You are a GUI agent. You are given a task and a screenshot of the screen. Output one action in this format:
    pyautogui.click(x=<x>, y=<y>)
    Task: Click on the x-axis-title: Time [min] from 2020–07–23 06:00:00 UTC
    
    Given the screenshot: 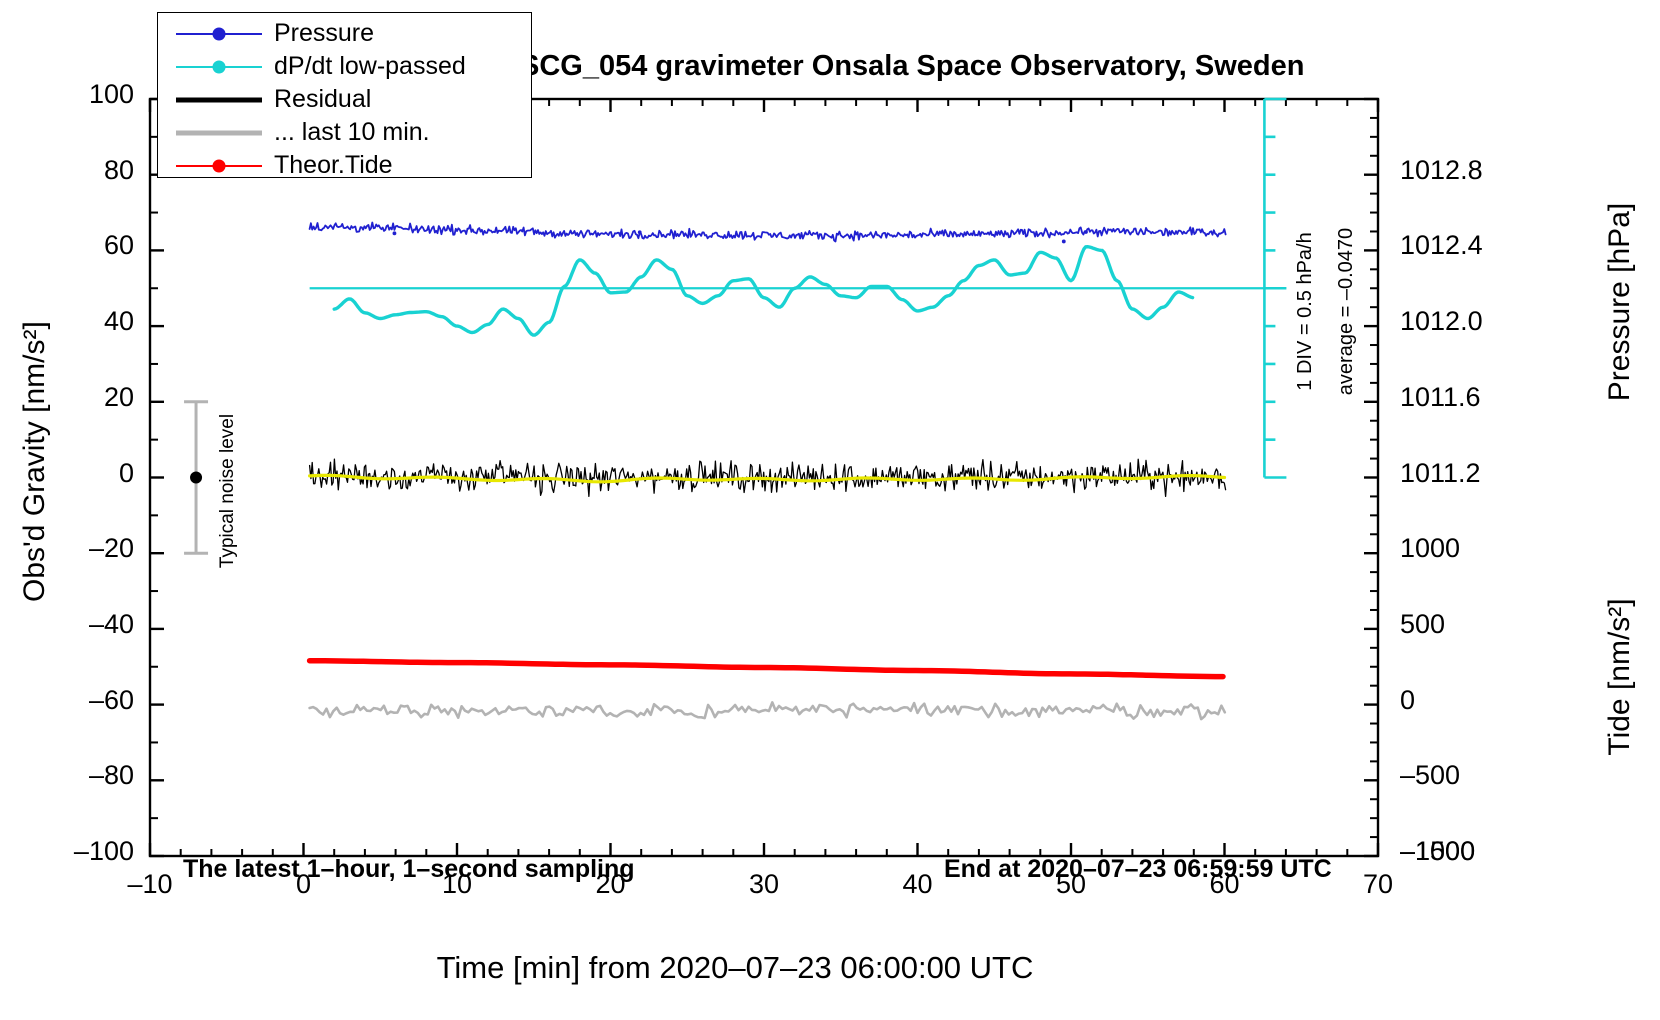 What is the action you would take?
    pyautogui.click(x=735, y=967)
    